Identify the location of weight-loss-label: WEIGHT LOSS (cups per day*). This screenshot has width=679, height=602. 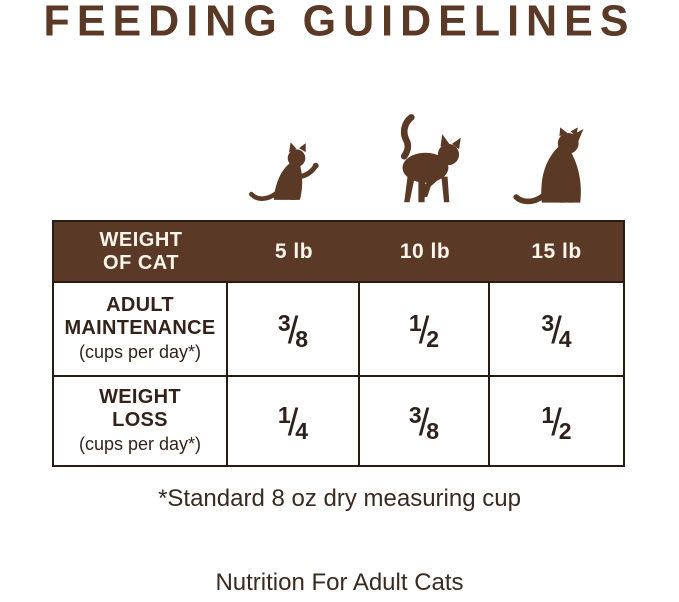
(141, 421).